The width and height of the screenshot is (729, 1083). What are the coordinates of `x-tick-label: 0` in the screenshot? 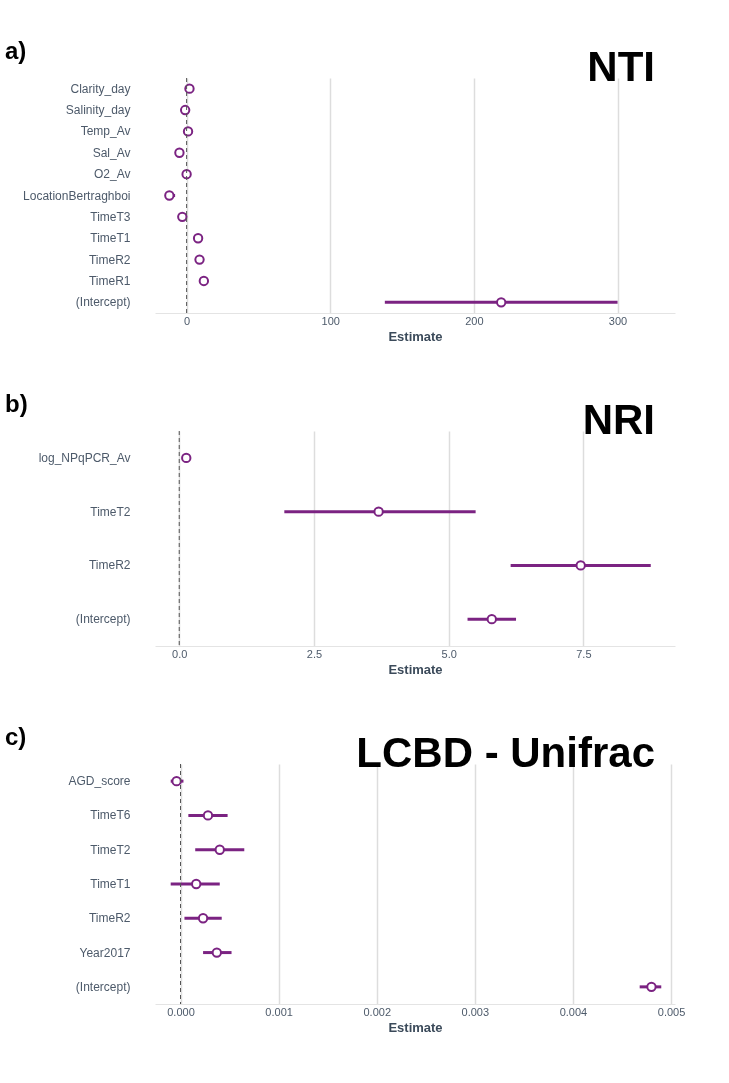 It's located at (187, 320).